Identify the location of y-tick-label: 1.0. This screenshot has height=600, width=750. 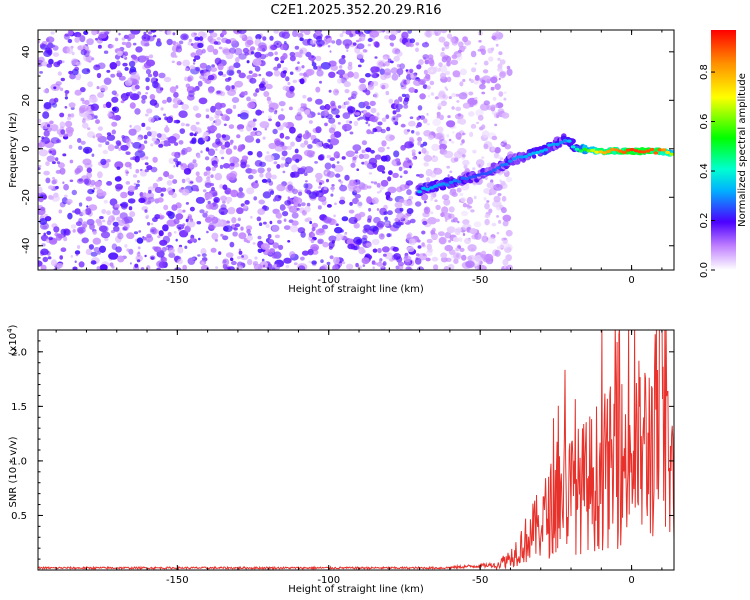
(19, 461).